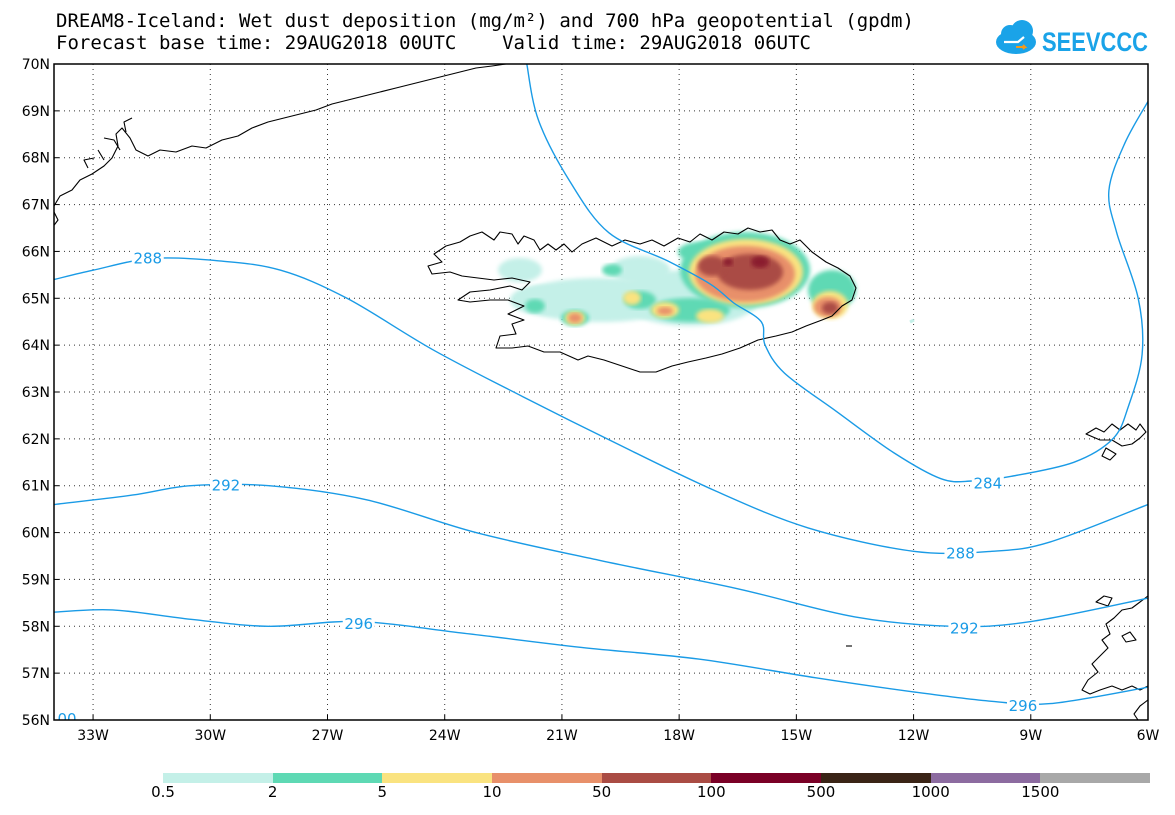  What do you see at coordinates (677, 279) in the screenshot?
I see `dust-deposition-field` at bounding box center [677, 279].